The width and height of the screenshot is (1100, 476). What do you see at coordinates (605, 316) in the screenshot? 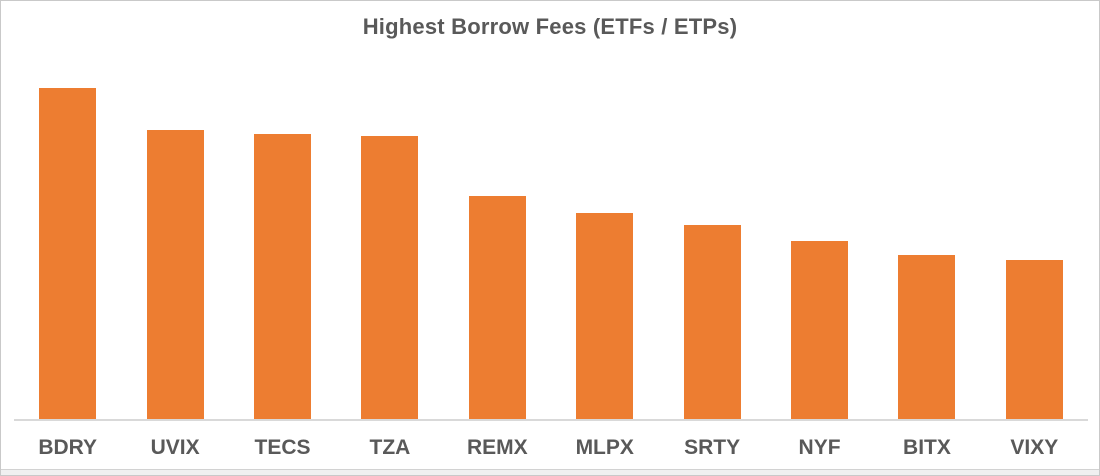
I see `bar-mlpx` at bounding box center [605, 316].